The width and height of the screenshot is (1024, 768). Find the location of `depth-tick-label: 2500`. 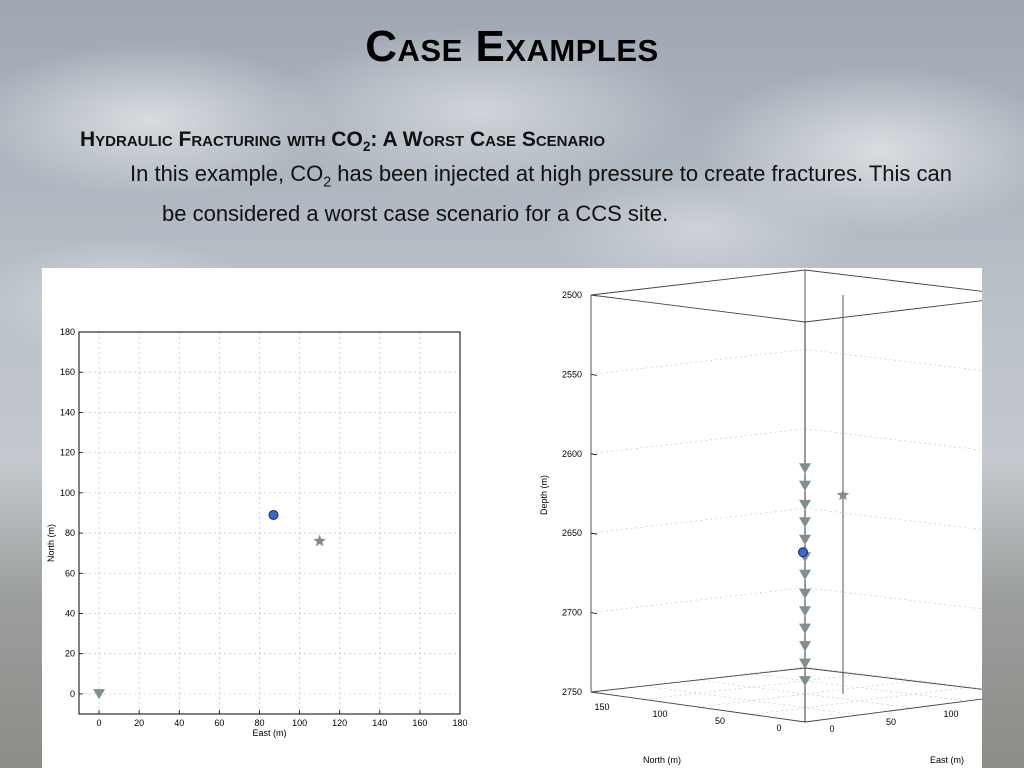

depth-tick-label: 2500 is located at coordinates (572, 295).